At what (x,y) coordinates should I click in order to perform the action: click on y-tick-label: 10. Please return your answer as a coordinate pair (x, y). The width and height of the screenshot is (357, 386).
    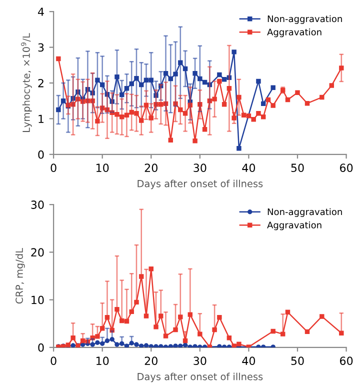
    Looking at the image, I should click on (38, 300).